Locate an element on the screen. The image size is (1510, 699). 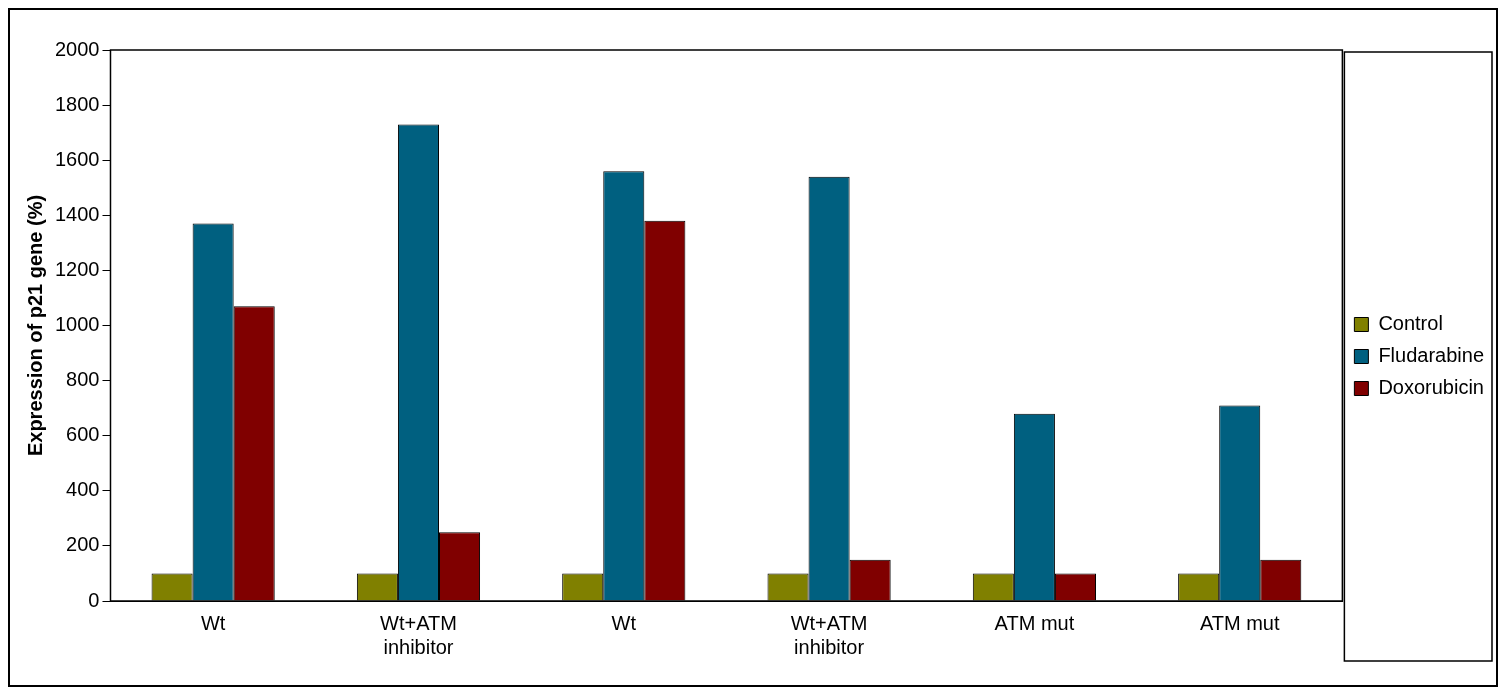
y-tick-label: 1600 is located at coordinates (77, 158).